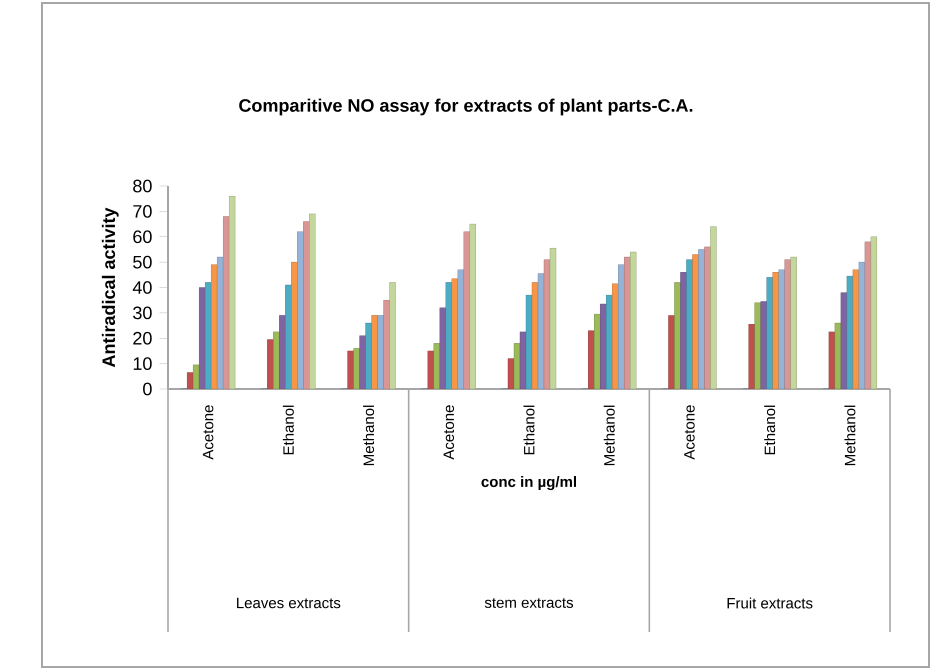  What do you see at coordinates (529, 603) in the screenshot?
I see `text: stem extracts` at bounding box center [529, 603].